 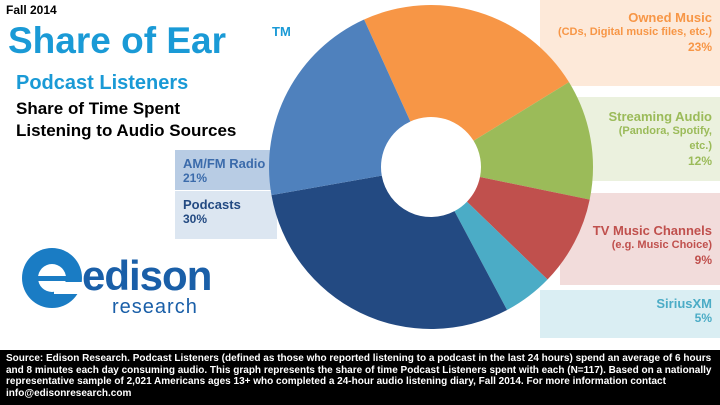 I want to click on category-name: SiriusXM, so click(x=684, y=303).